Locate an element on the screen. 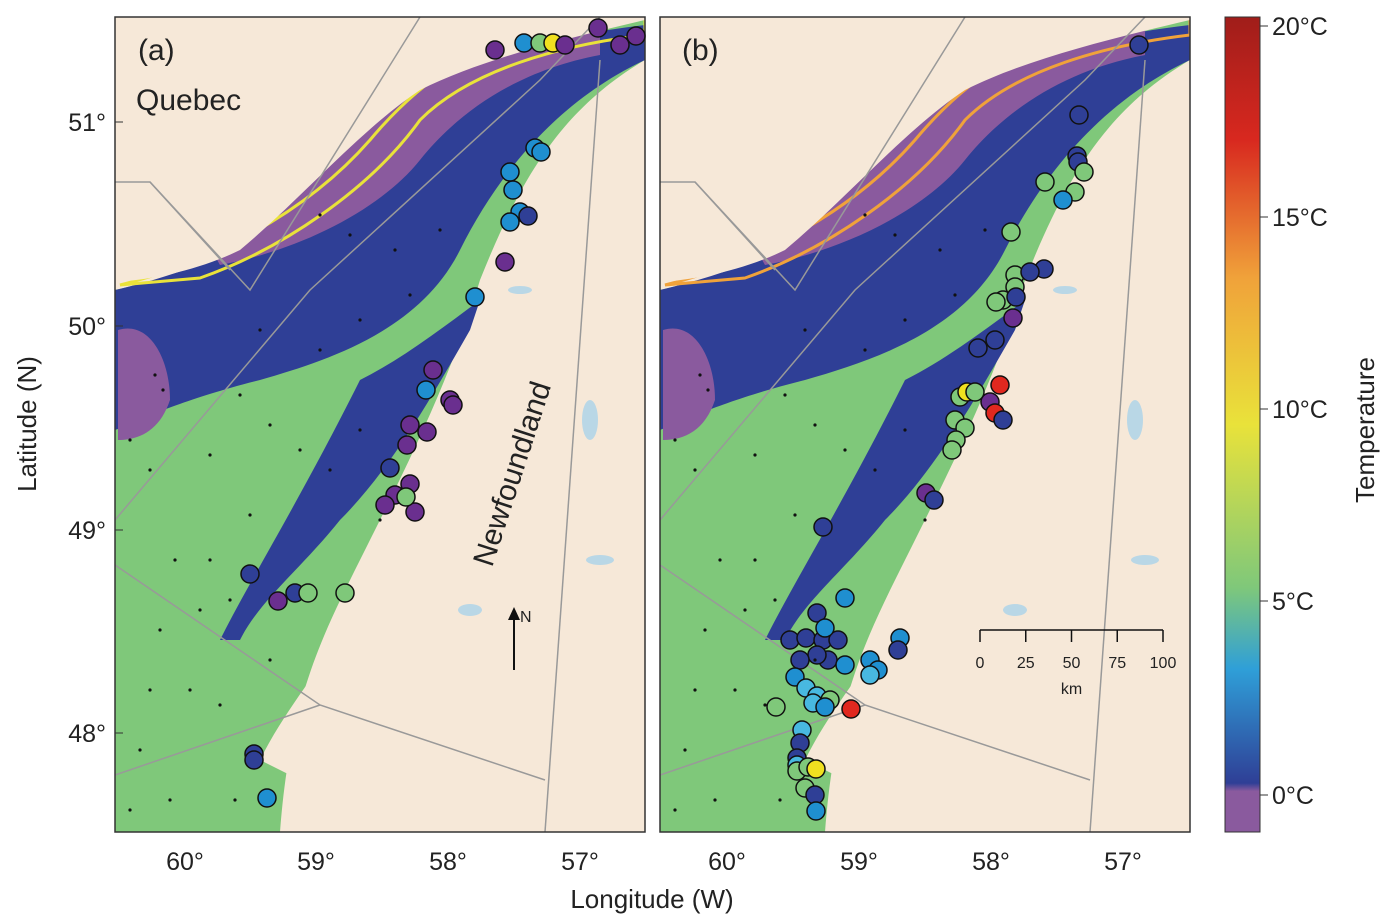 The image size is (1390, 915). panel-a-warm-coast is located at coordinates (382, 152).